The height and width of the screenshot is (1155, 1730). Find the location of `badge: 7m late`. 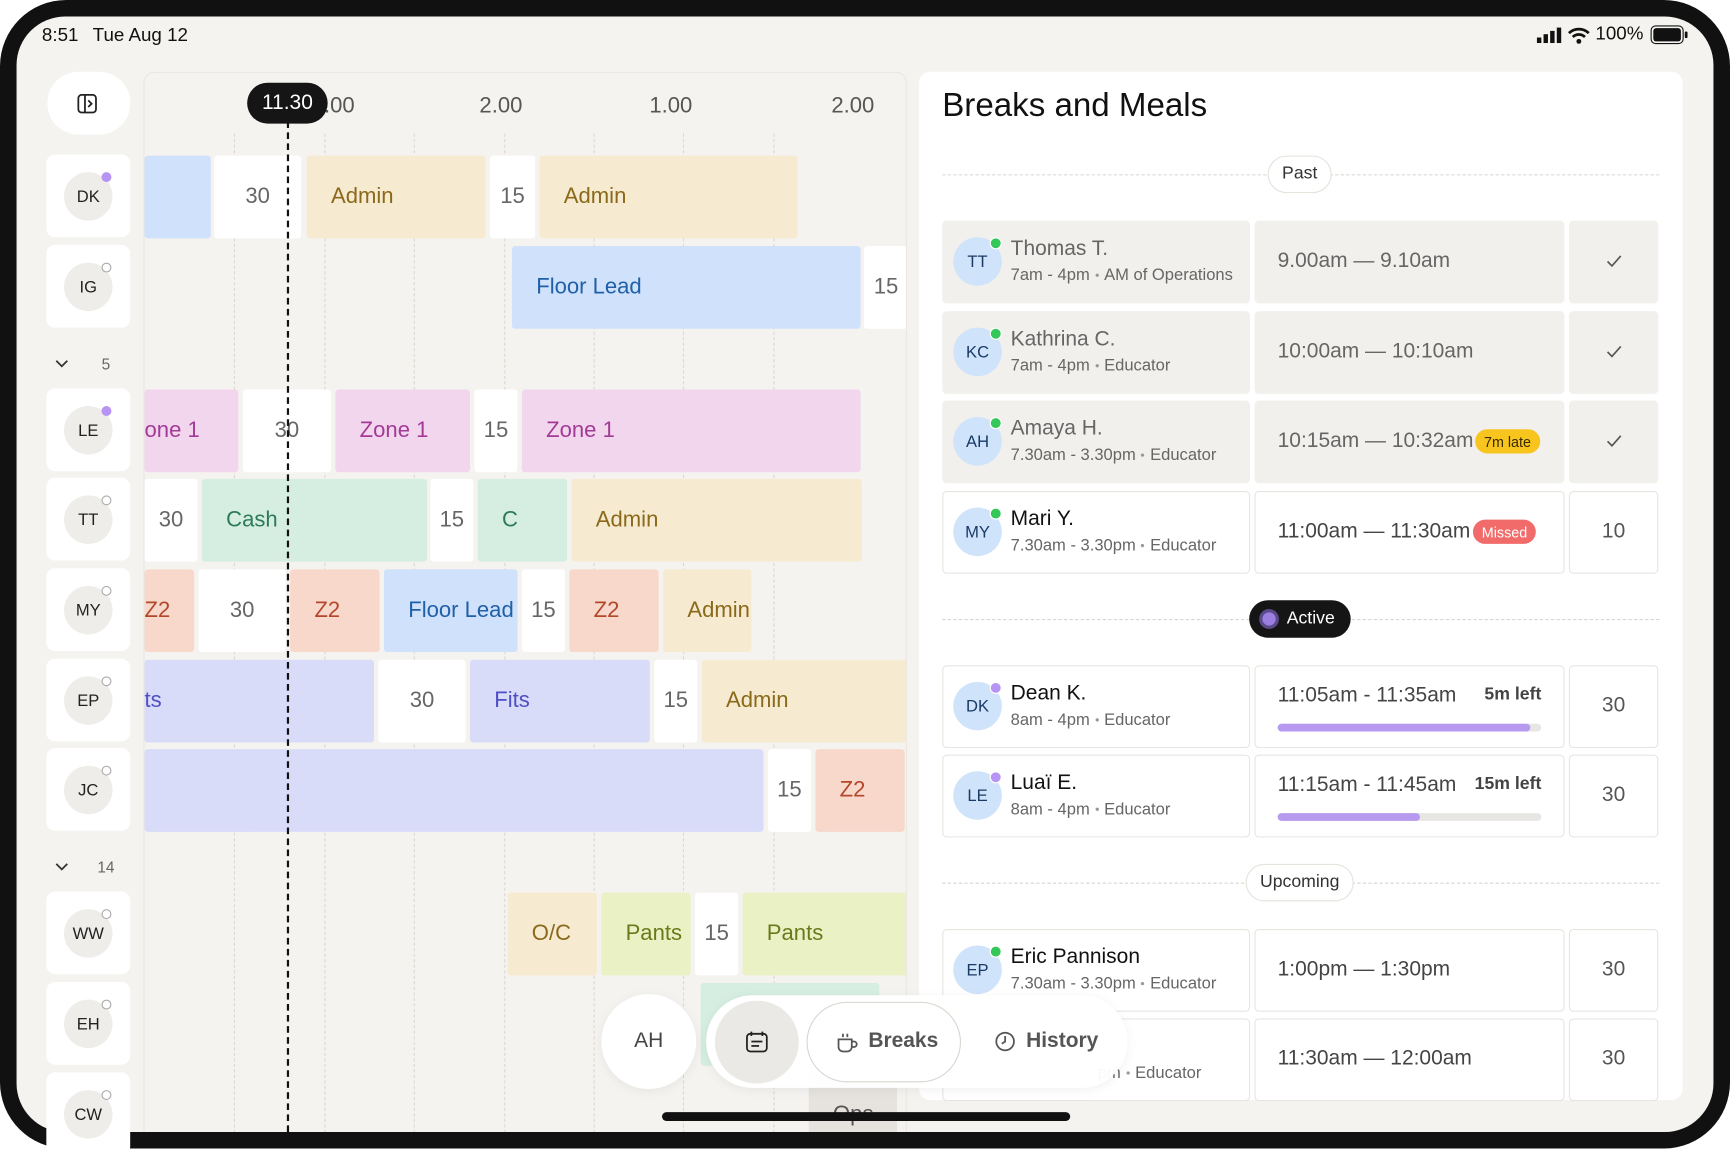

badge: 7m late is located at coordinates (1507, 441).